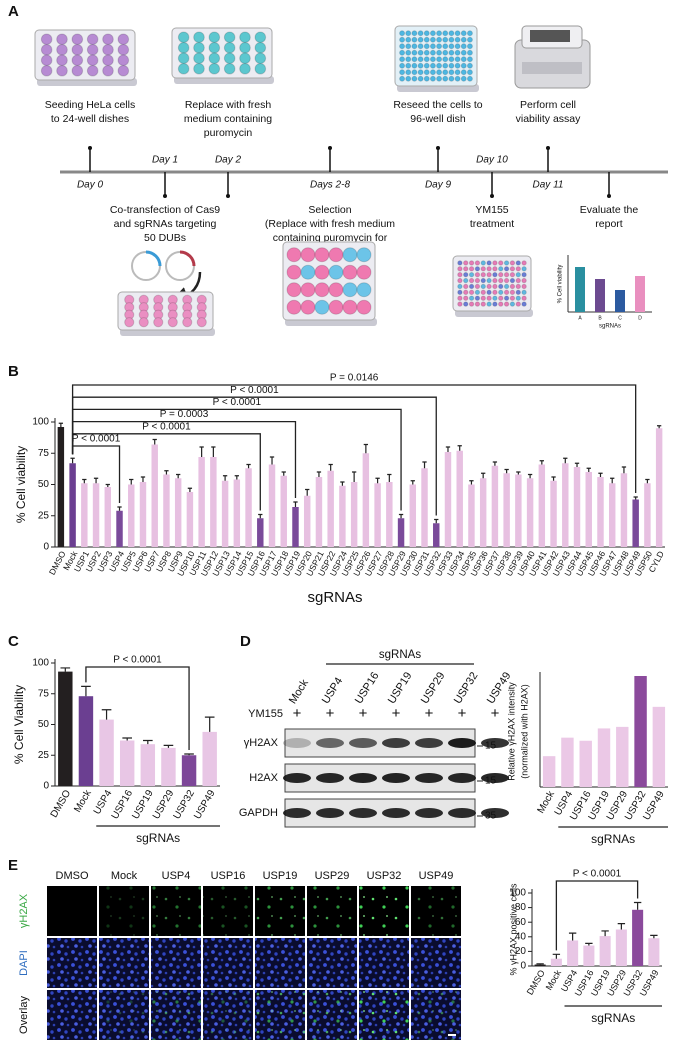 The image size is (673, 1049). What do you see at coordinates (521, 907) in the screenshot?
I see `y-tick-label: 80` at bounding box center [521, 907].